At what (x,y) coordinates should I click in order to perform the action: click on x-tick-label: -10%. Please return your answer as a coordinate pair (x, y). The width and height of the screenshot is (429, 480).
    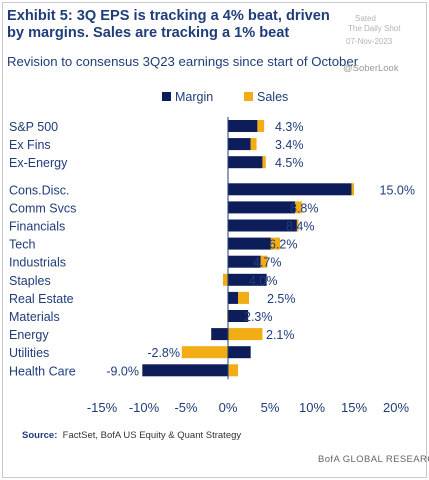
    Looking at the image, I should click on (144, 407).